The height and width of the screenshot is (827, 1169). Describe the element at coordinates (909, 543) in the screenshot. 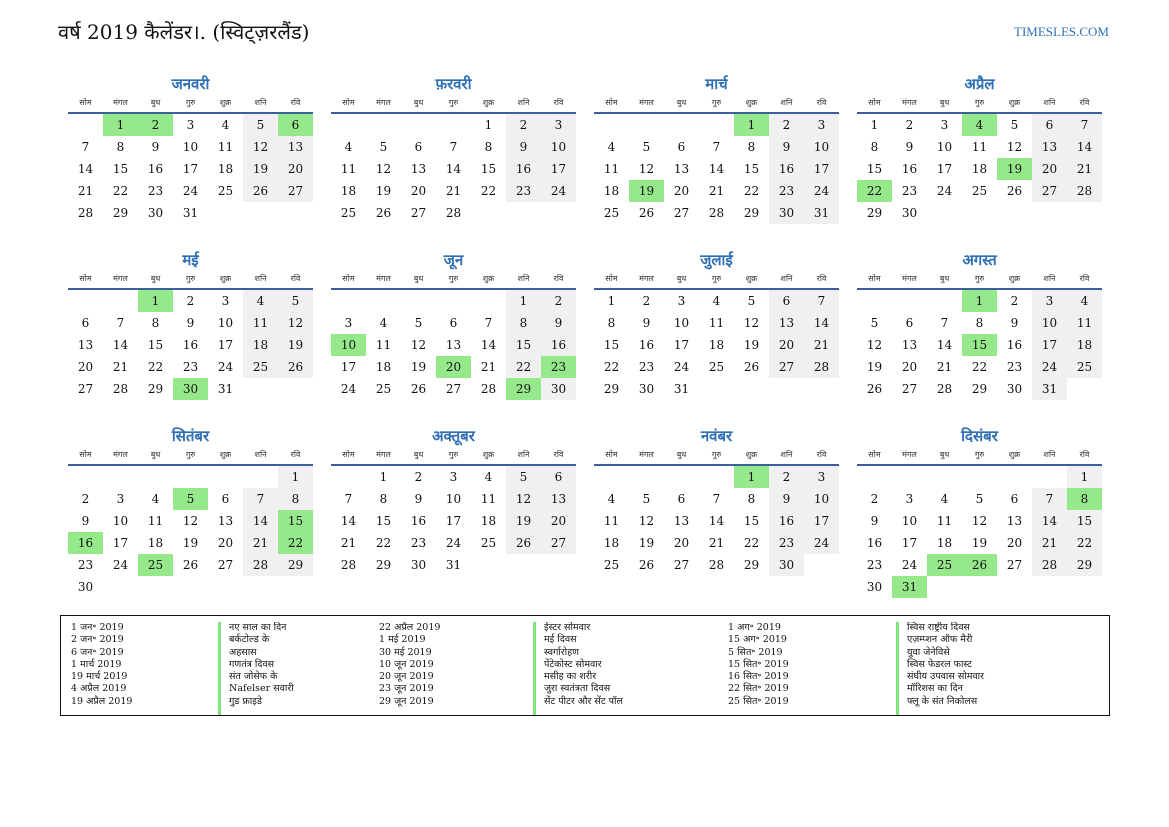

I see `day-cell: 17` at that location.